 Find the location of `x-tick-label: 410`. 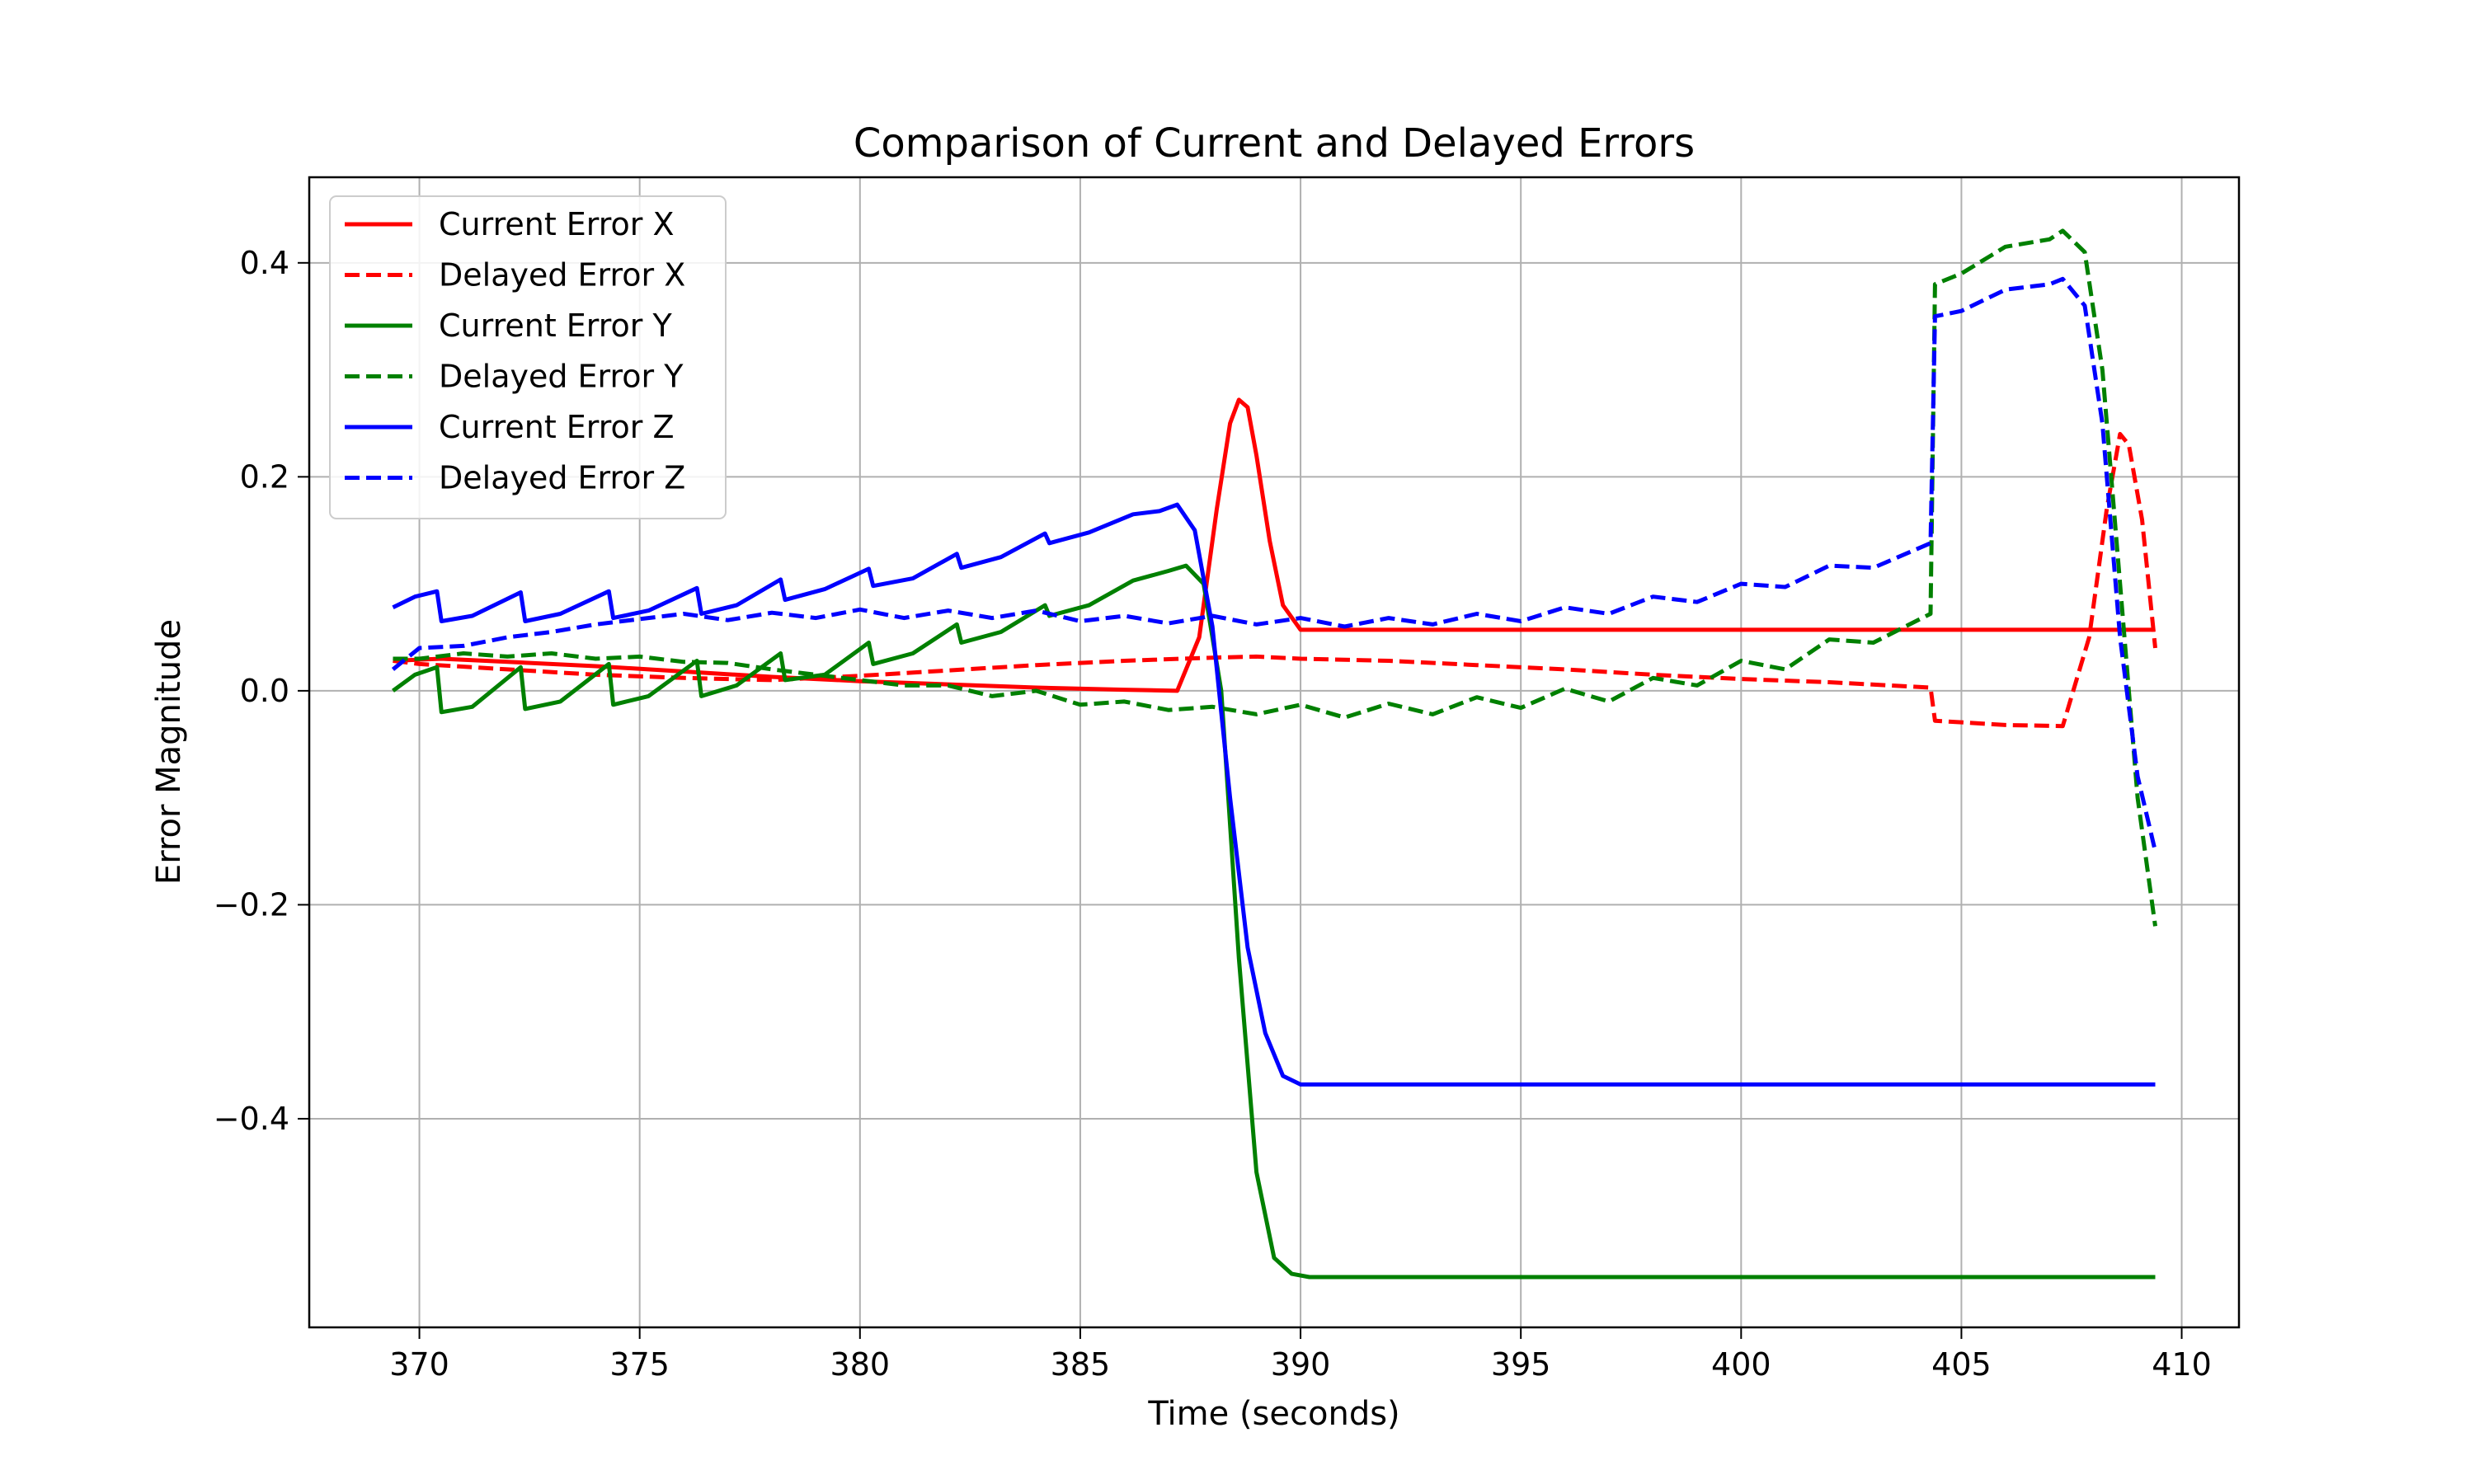

x-tick-label: 410 is located at coordinates (2182, 1364).